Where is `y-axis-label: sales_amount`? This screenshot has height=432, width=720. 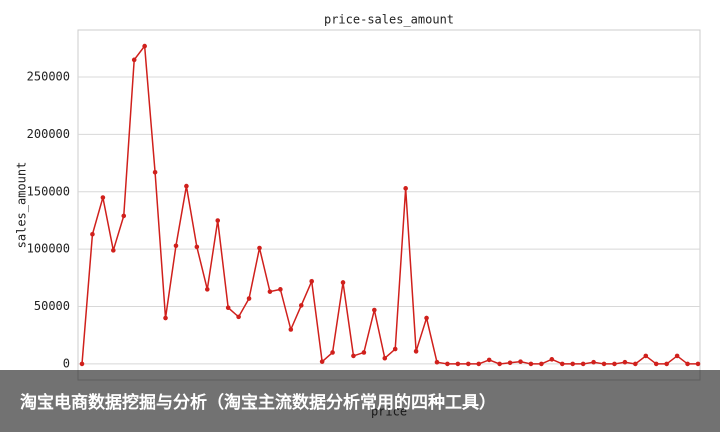
y-axis-label: sales_amount is located at coordinates (22, 205).